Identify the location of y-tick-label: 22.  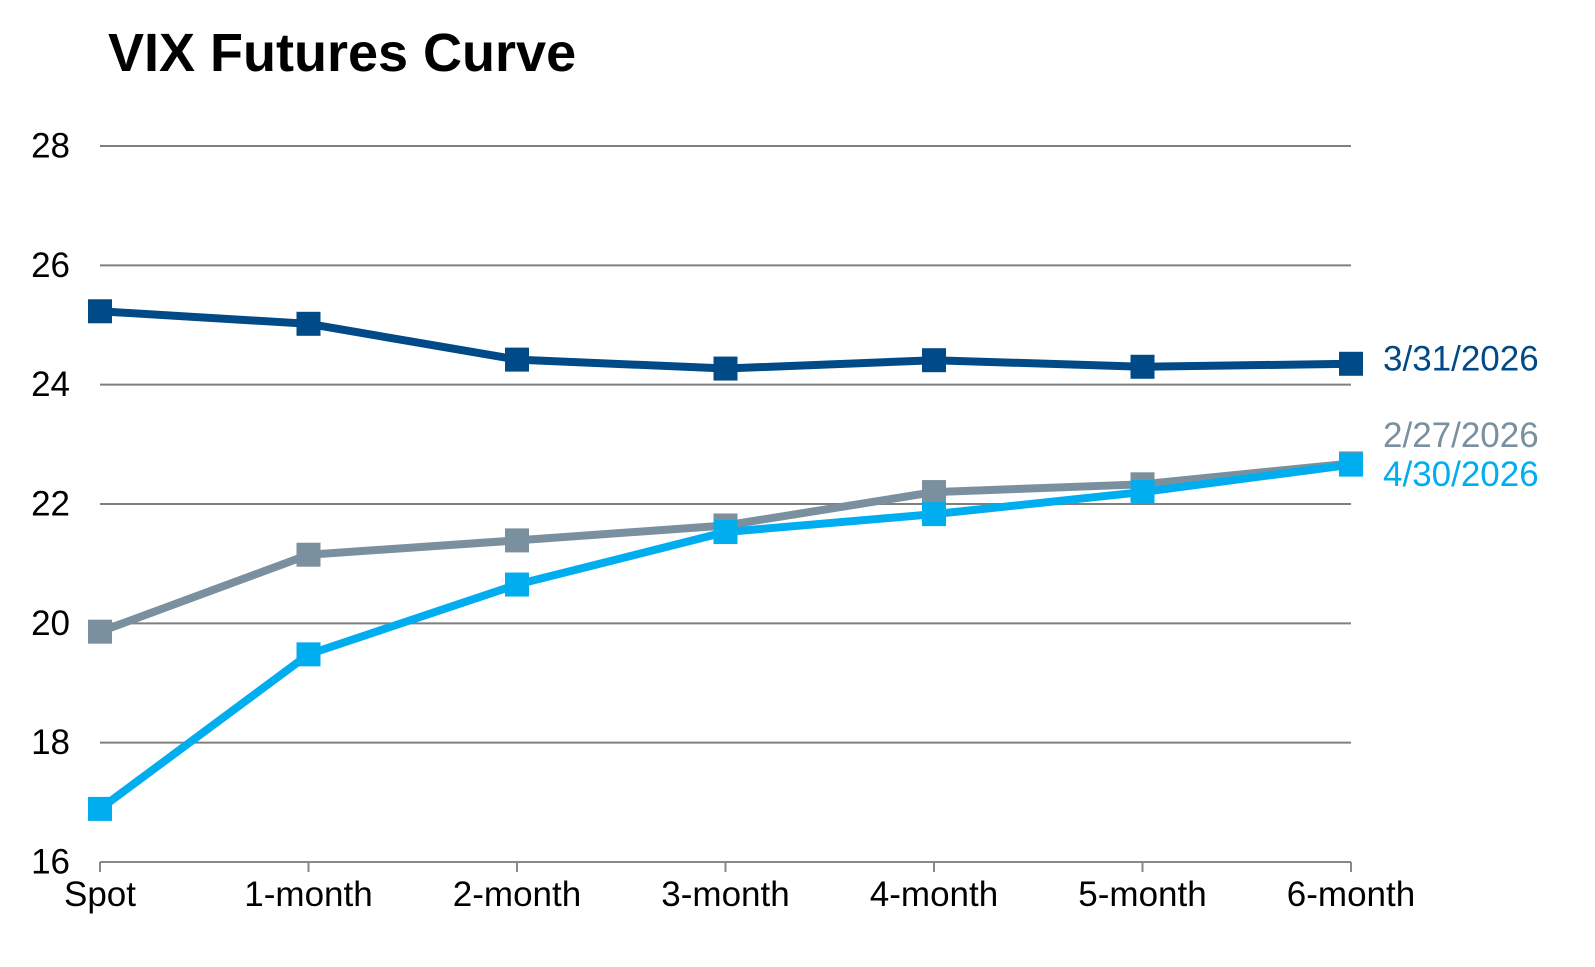
(50, 504).